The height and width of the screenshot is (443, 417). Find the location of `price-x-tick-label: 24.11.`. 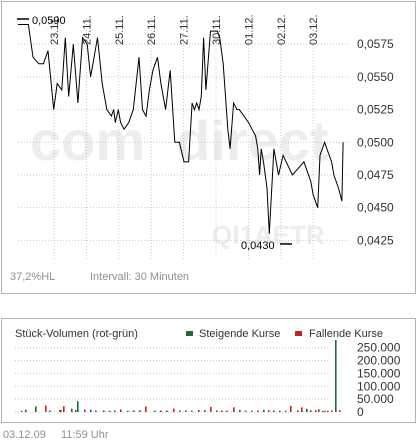

price-x-tick-label: 24.11. is located at coordinates (87, 30).